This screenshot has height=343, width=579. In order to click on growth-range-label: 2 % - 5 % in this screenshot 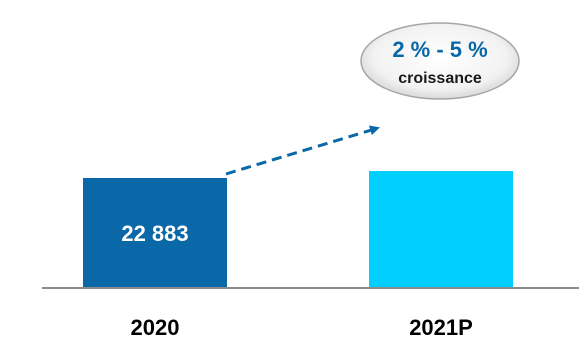, I will do `click(439, 49)`.